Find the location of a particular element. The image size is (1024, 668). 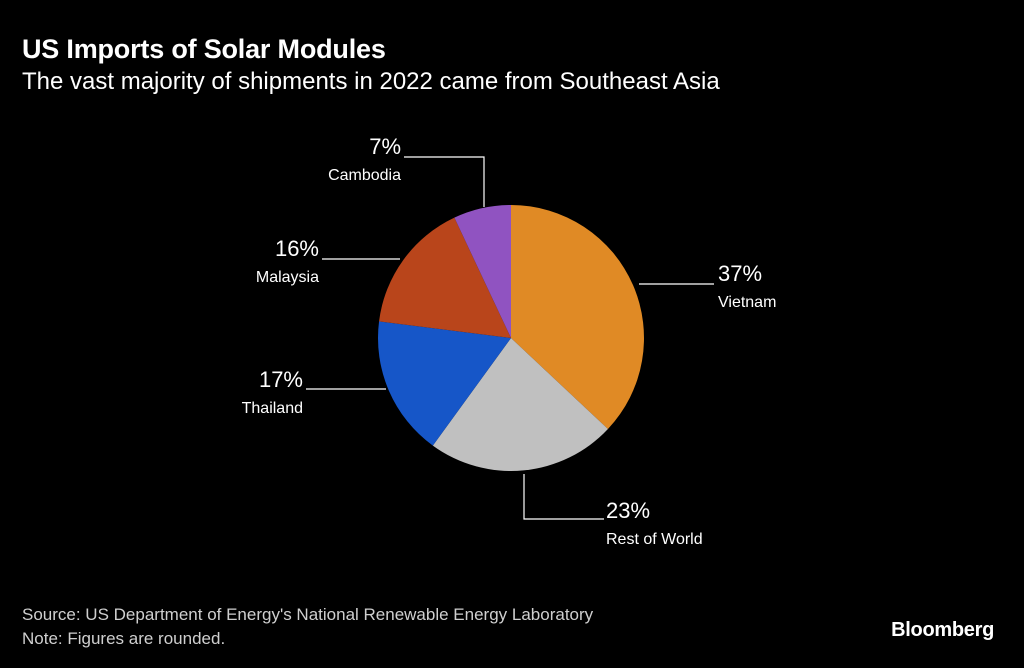

leader-line-cambodia is located at coordinates (444, 181).